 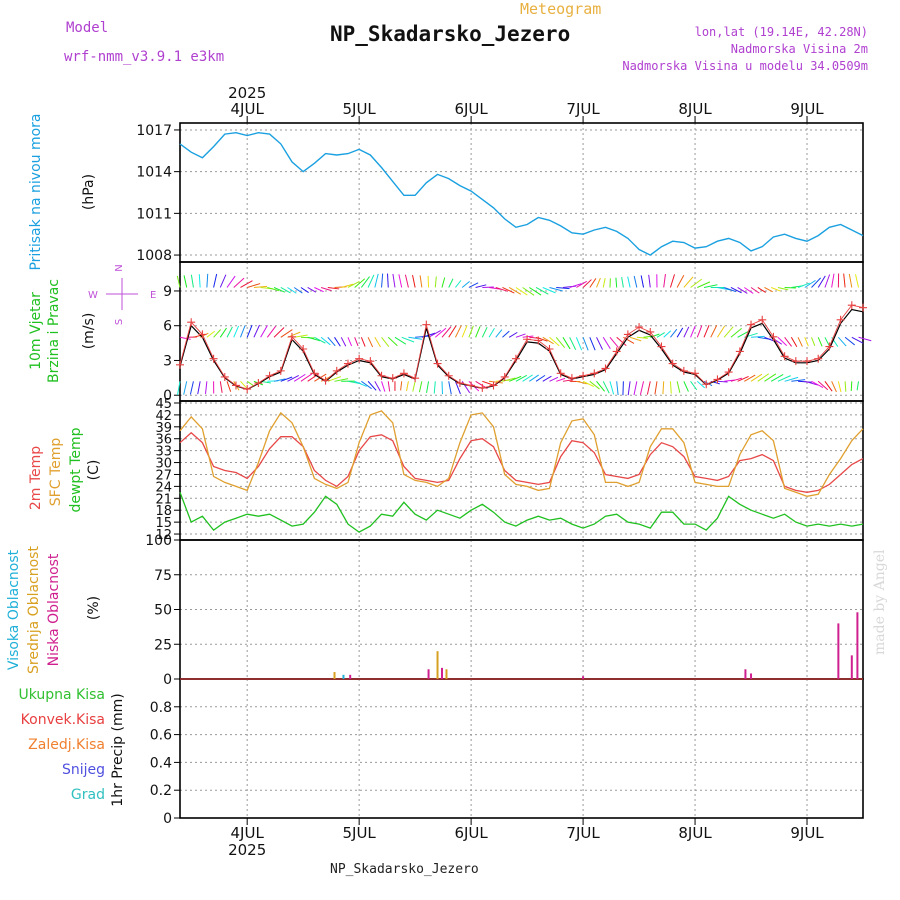 What do you see at coordinates (54, 331) in the screenshot?
I see `wind-axis-label-2: Brzina i Pravac` at bounding box center [54, 331].